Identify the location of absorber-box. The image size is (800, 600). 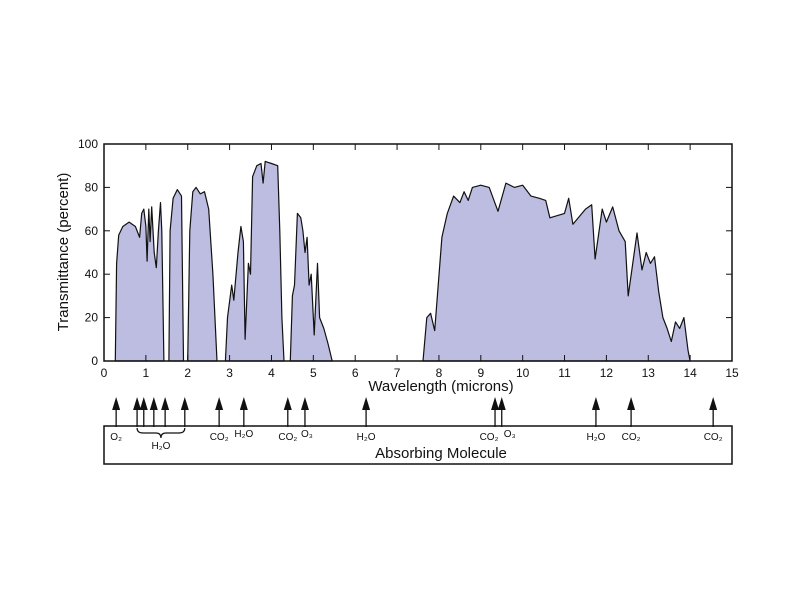
(418, 445).